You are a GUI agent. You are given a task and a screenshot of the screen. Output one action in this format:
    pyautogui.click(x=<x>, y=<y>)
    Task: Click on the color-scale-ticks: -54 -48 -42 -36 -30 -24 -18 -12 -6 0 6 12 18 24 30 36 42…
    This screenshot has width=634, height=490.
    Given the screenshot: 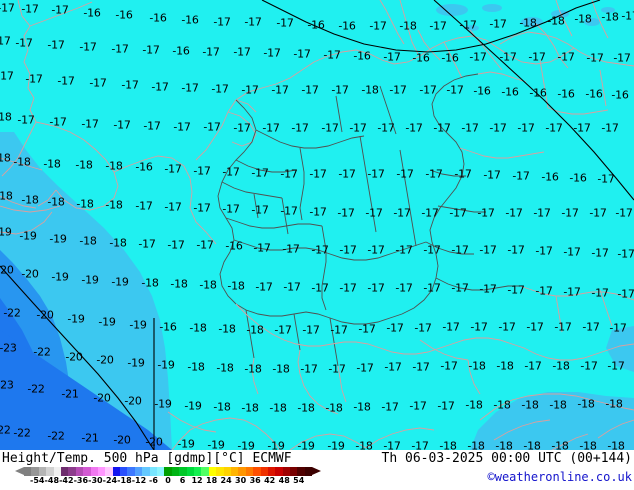 What is the action you would take?
    pyautogui.click(x=168, y=481)
    